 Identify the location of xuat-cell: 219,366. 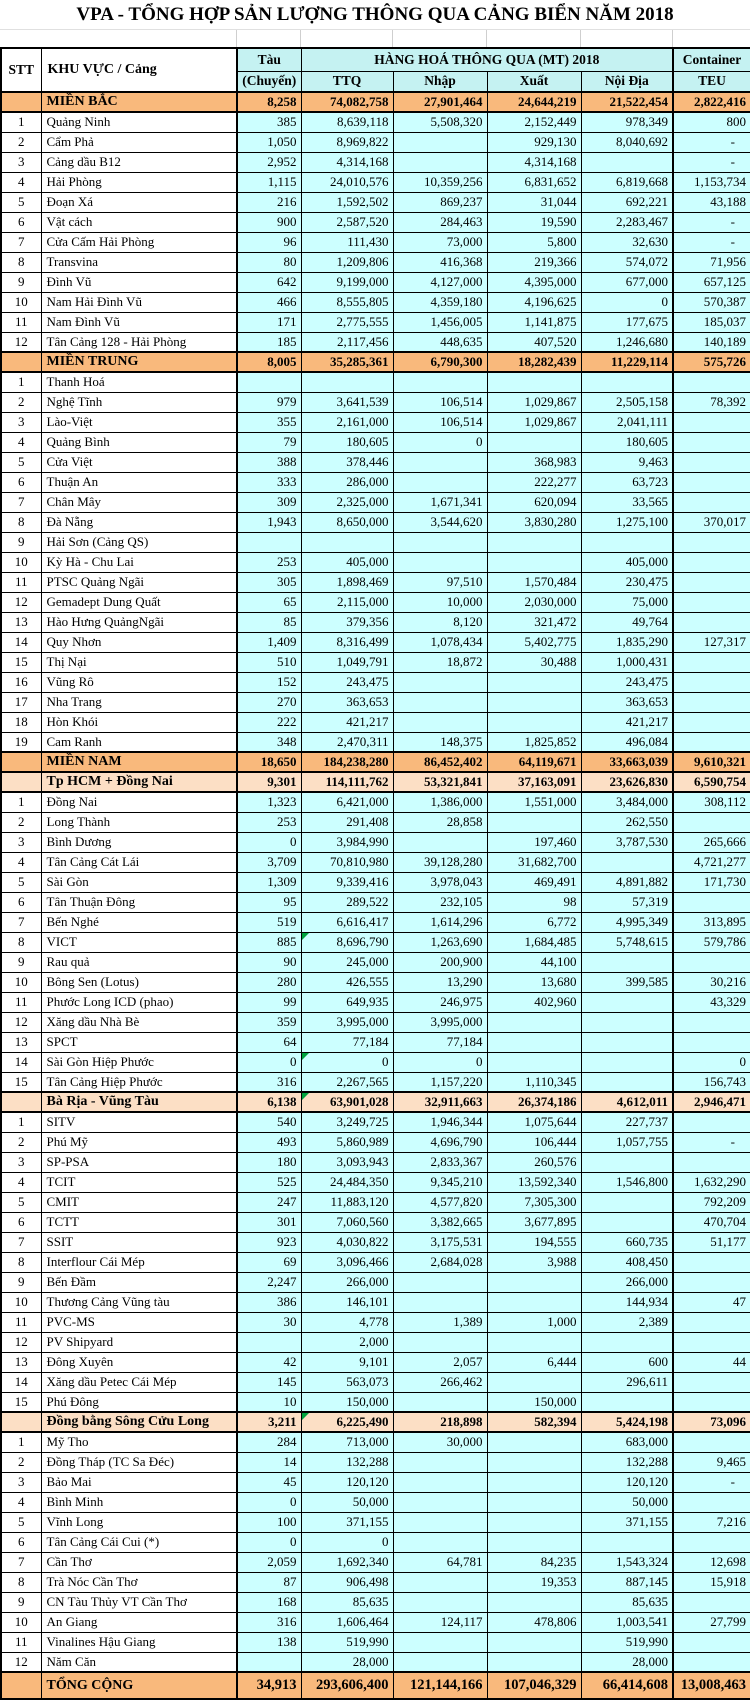
(534, 262).